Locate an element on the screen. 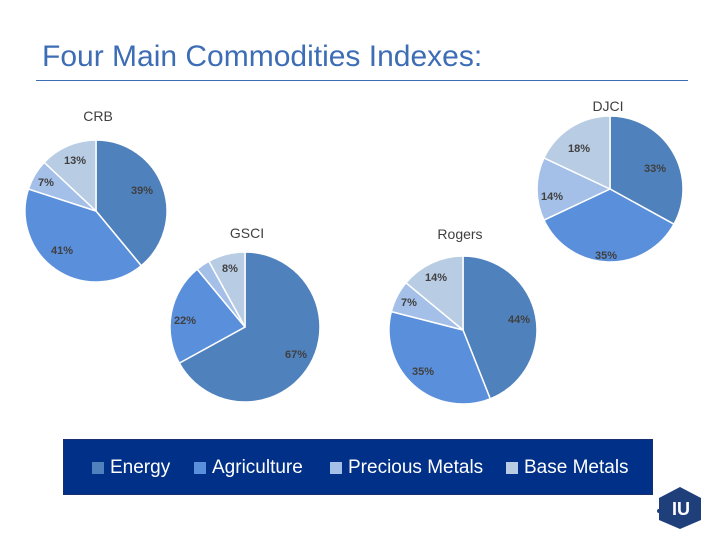 The width and height of the screenshot is (720, 540). pie-chart-djci: 33% 35% 14% 18% DJCI is located at coordinates (610, 180).